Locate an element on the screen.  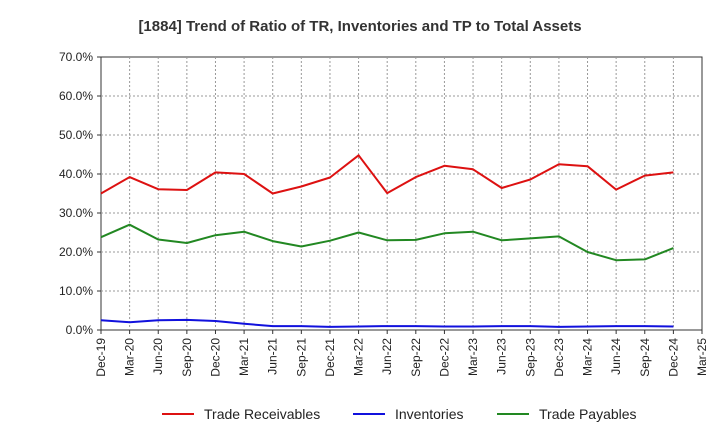
x-tick-label: Mar-24 is located at coordinates (588, 357).